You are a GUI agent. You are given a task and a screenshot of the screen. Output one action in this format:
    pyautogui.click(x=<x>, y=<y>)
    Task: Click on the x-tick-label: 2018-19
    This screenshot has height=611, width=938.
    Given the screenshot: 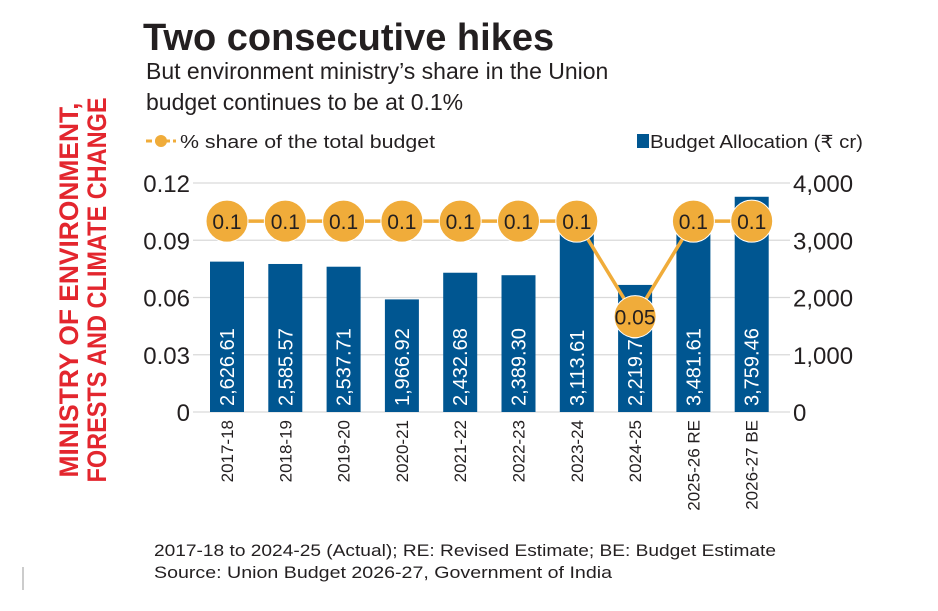 What is the action you would take?
    pyautogui.click(x=285, y=451)
    